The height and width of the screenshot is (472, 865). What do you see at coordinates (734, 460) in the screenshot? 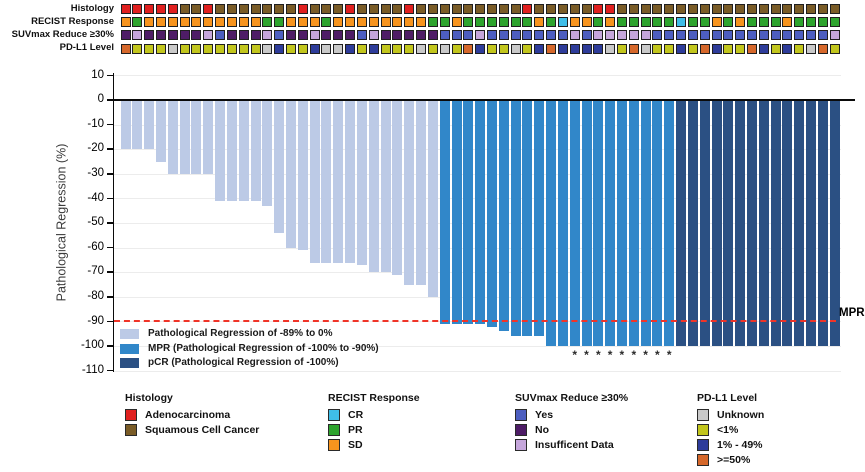
I see `legend-item-label: >=50%` at bounding box center [734, 460].